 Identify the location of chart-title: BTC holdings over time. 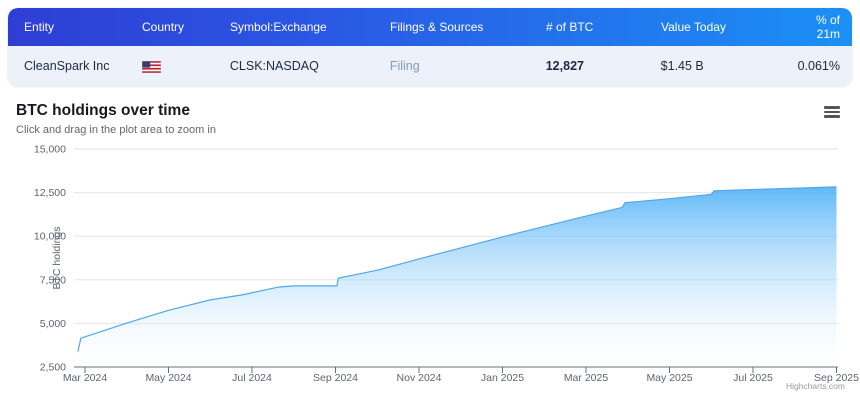
(103, 110).